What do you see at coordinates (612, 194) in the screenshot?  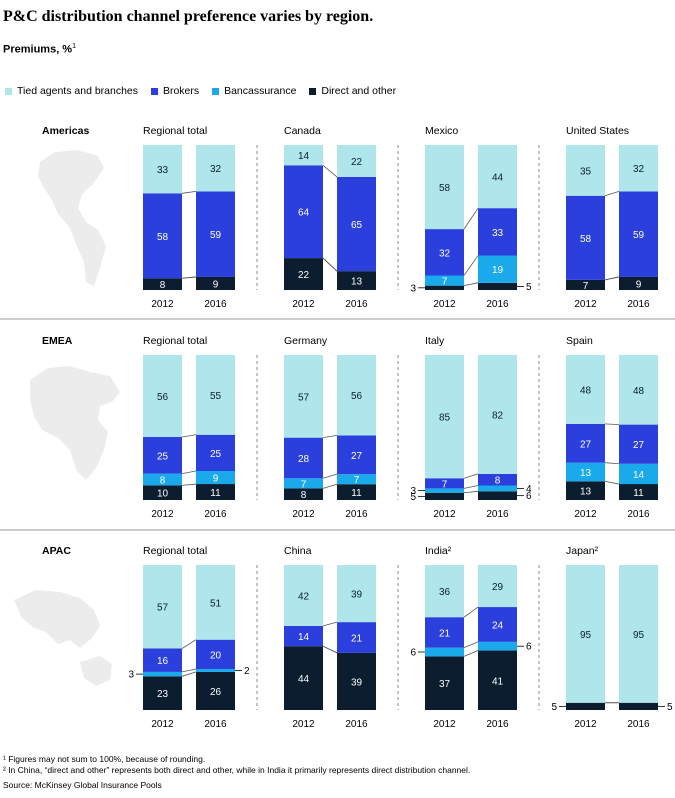 I see `connector-americas-united-states-tied` at bounding box center [612, 194].